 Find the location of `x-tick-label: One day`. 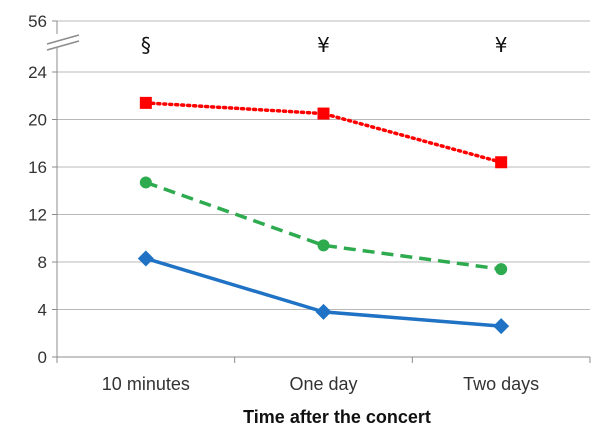

x-tick-label: One day is located at coordinates (323, 384).